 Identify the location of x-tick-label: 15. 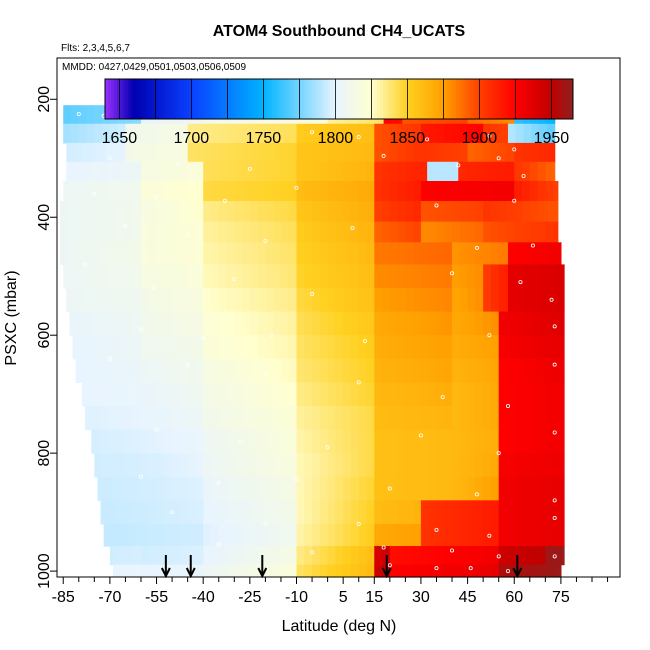
(374, 597).